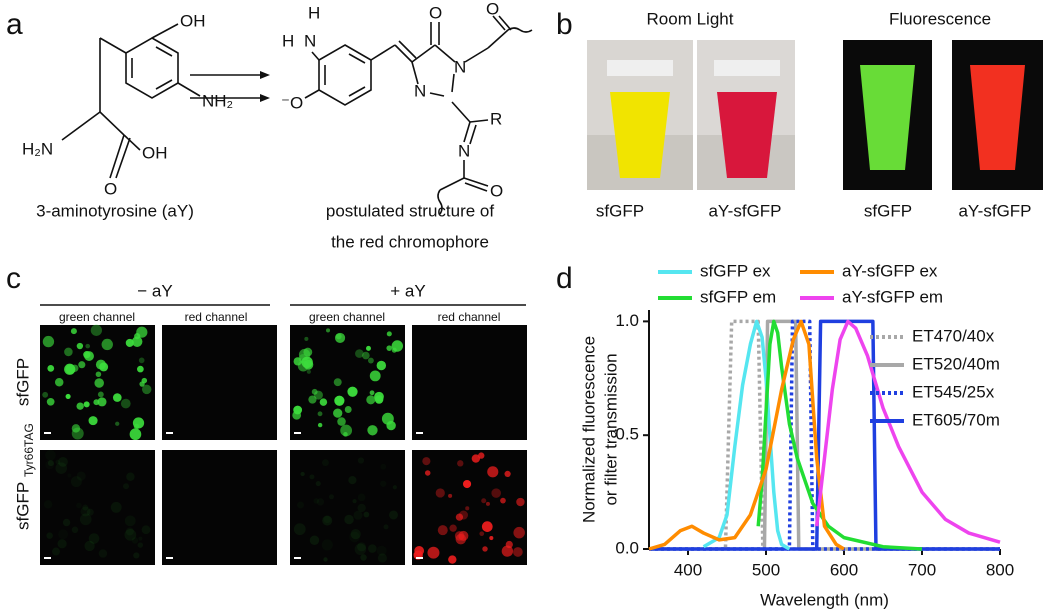 The image size is (1050, 615). I want to click on atom-label: ⁻O, so click(292, 102).